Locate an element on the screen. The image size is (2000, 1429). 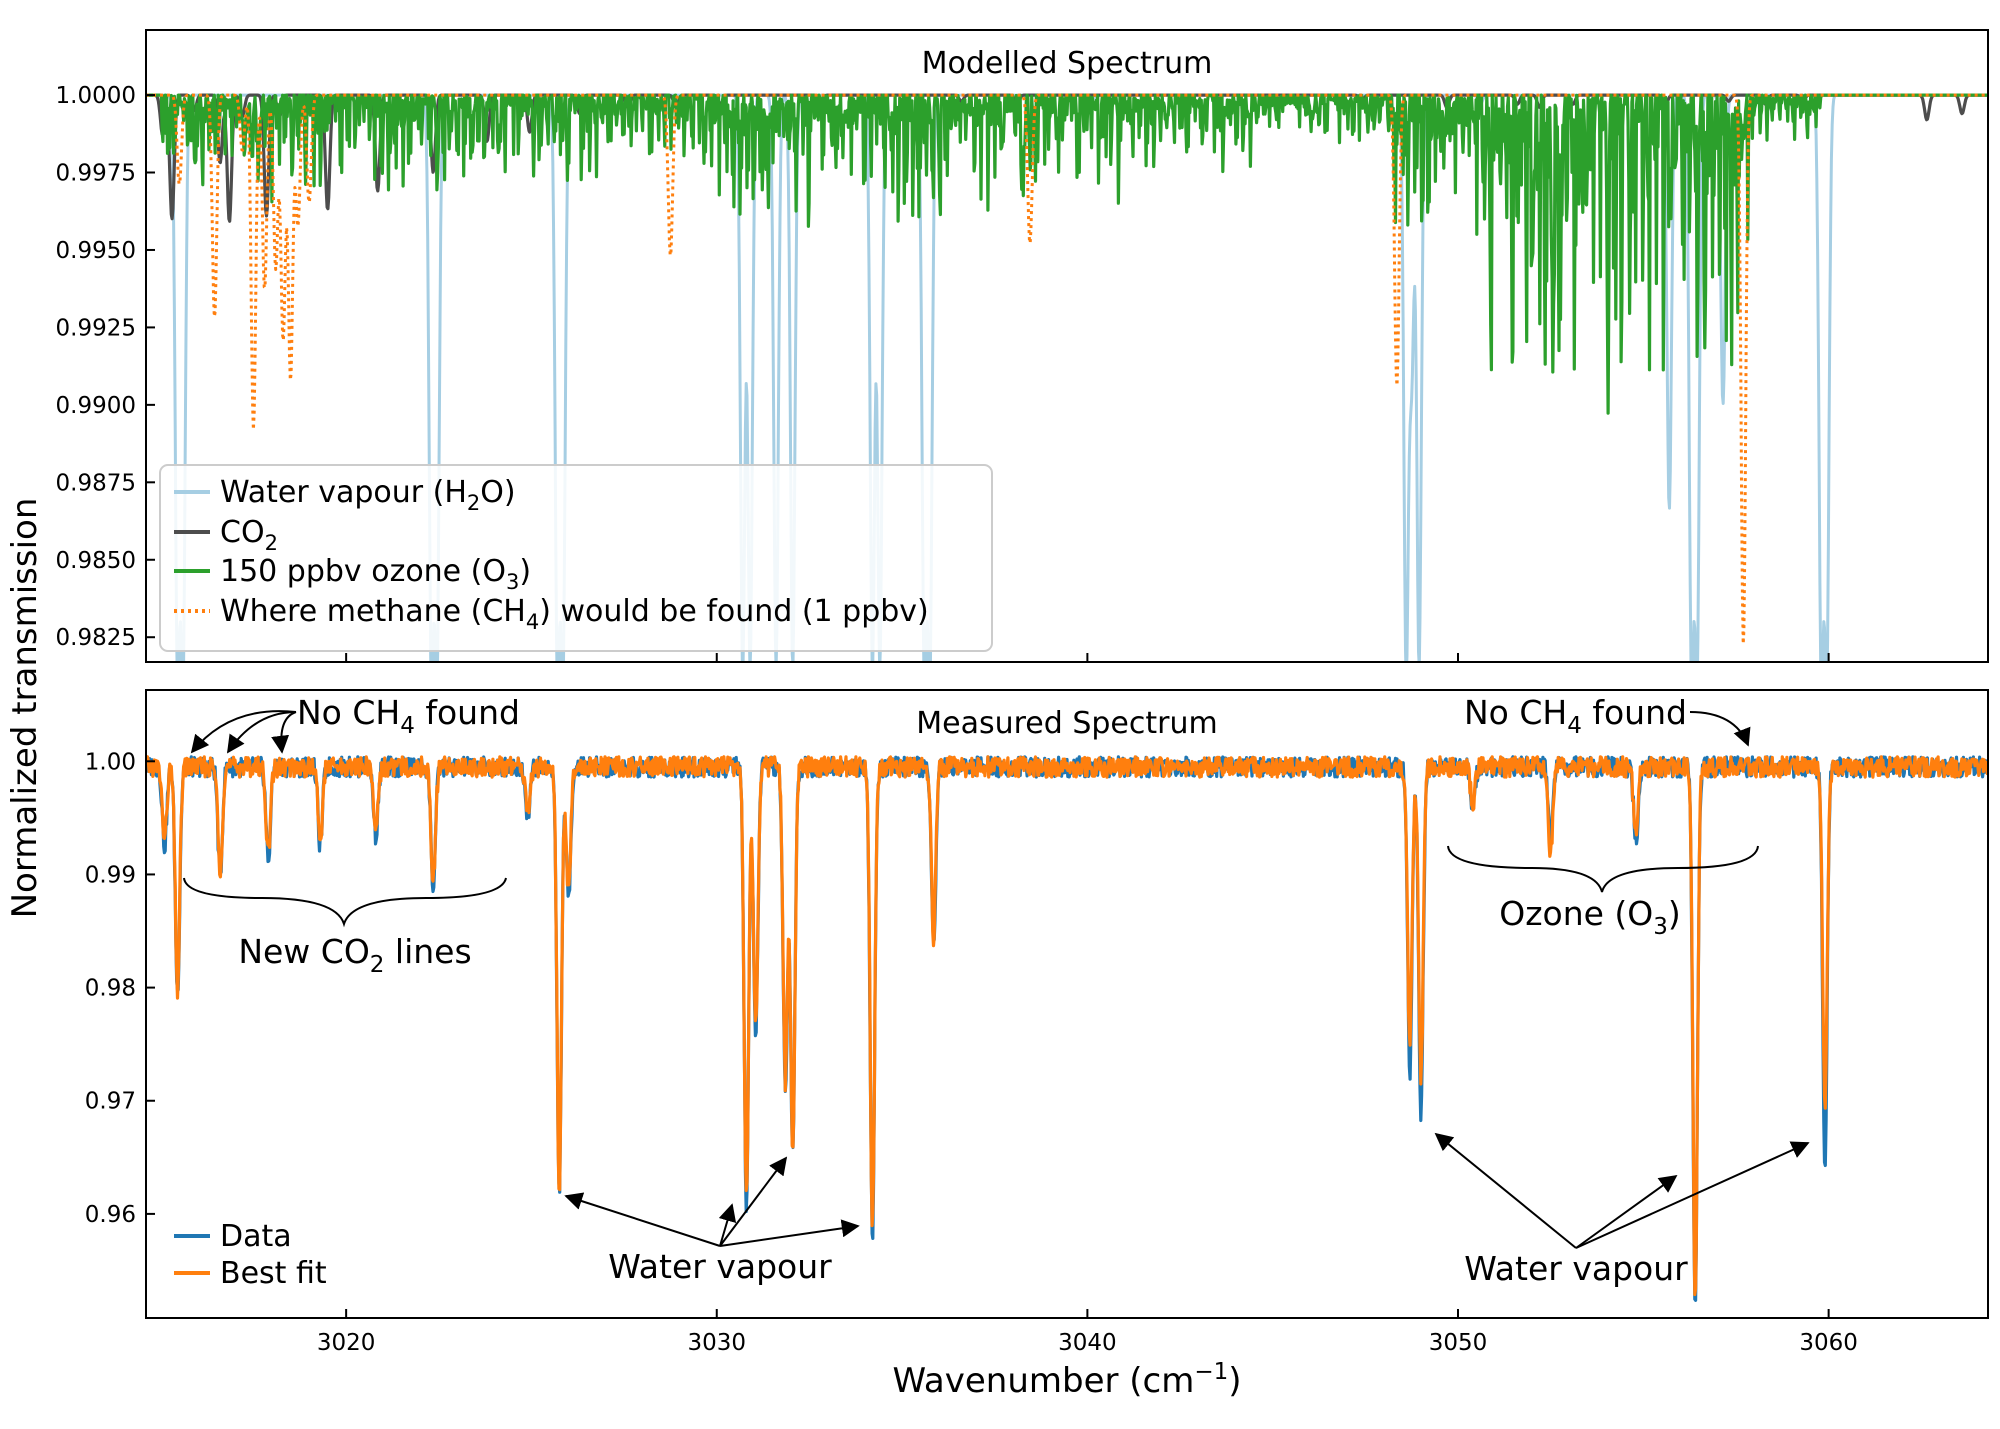
annotation-water-left: Water vapour is located at coordinates (720, 1266).